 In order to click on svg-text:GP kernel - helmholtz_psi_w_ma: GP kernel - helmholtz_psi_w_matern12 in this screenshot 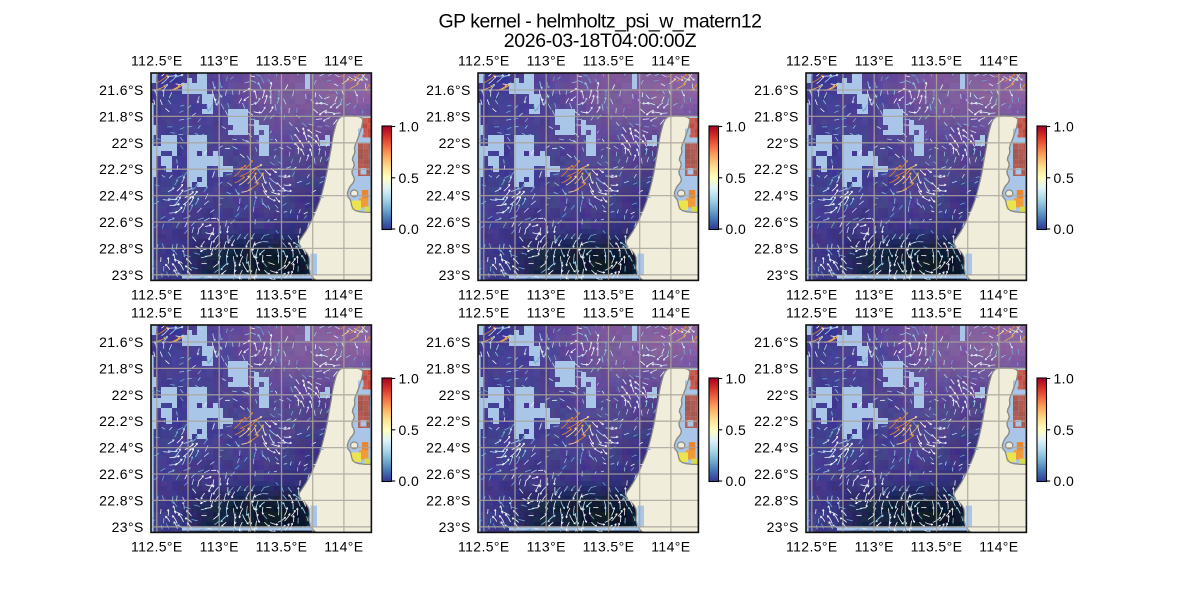, I will do `click(599, 22)`.